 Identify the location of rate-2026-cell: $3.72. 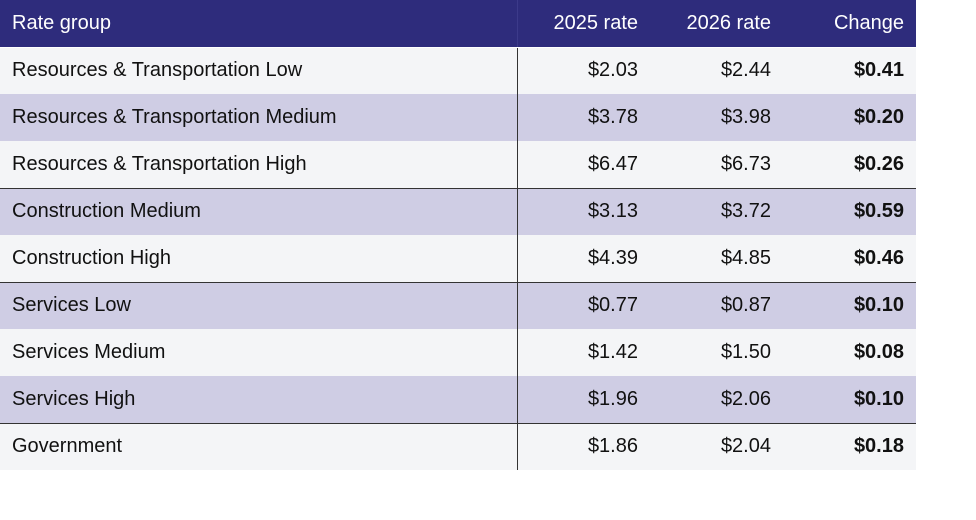
(716, 211).